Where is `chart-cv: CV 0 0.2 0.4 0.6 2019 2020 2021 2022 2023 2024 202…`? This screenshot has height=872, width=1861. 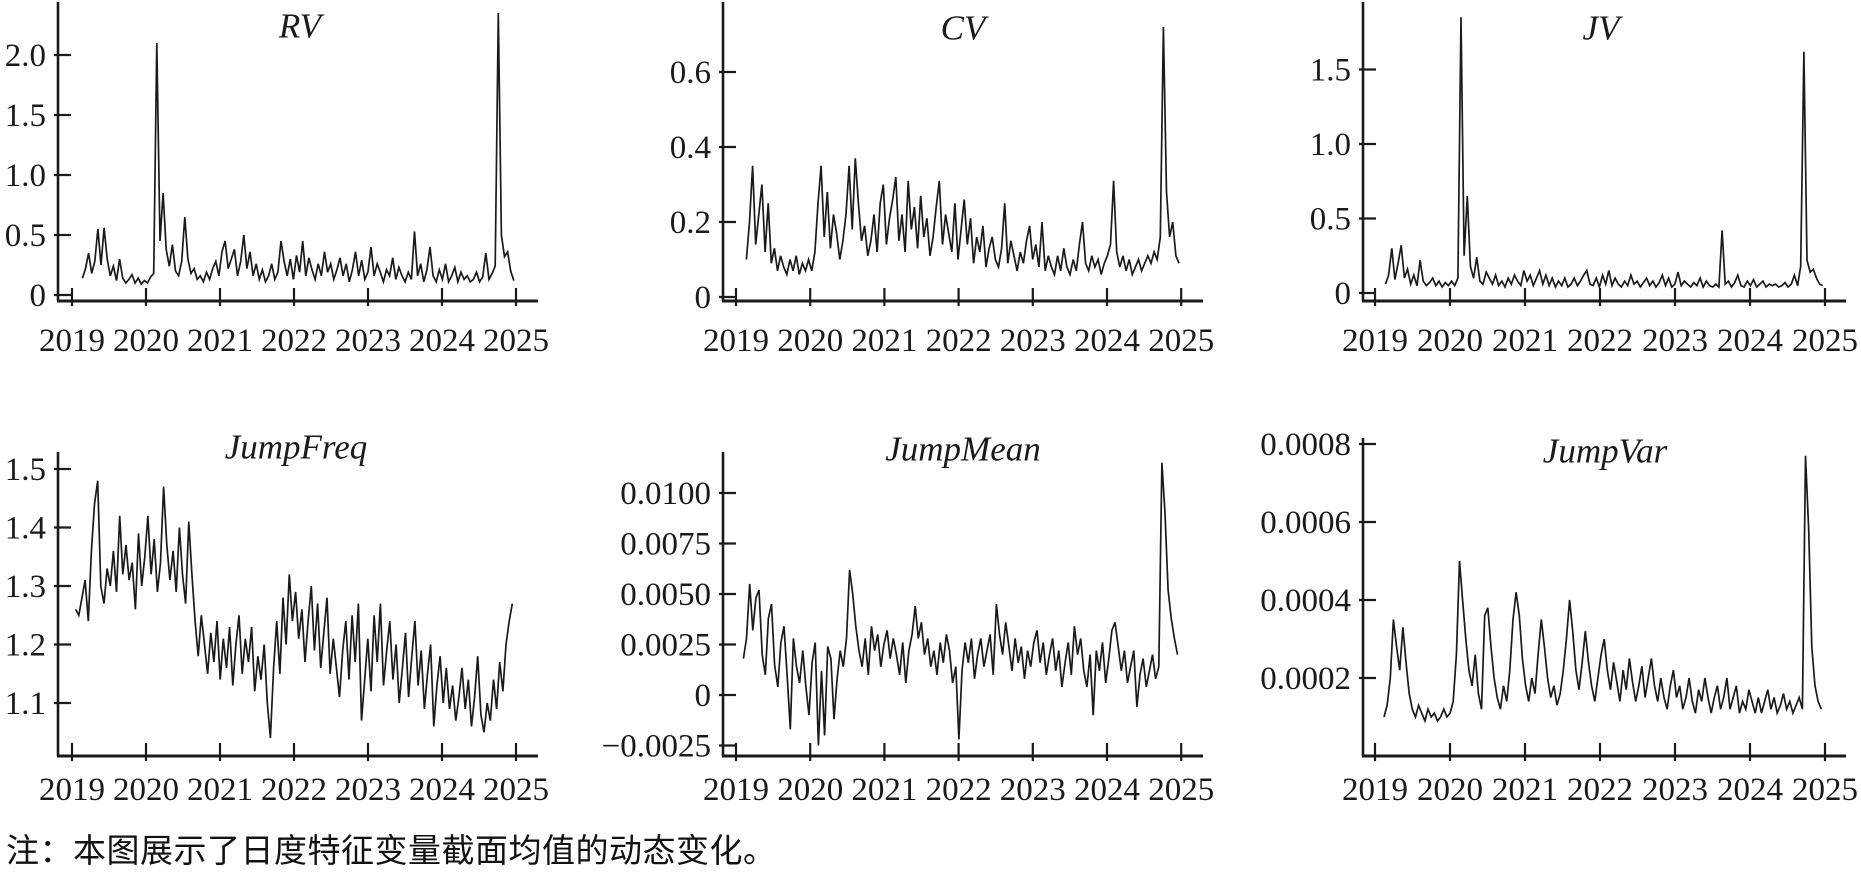
chart-cv: CV 0 0.2 0.4 0.6 2019 2020 2021 2022 2023 2024 202… is located at coordinates (942, 180).